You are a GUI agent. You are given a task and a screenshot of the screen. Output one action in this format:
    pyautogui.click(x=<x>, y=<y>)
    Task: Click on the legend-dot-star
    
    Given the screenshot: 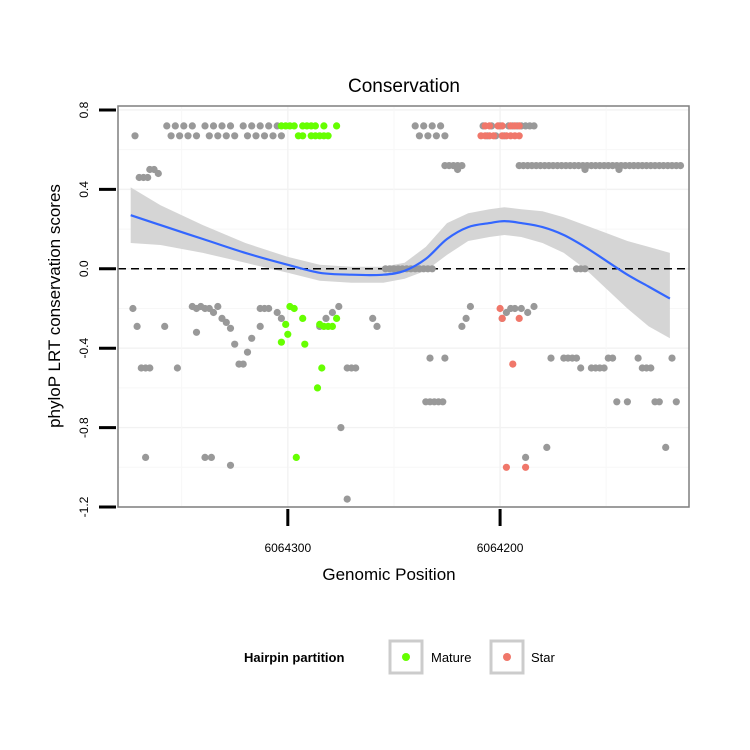 What is the action you would take?
    pyautogui.click(x=507, y=657)
    